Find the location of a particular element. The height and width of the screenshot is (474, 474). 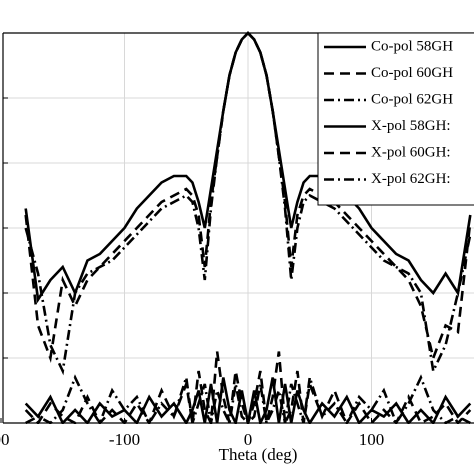

legend-label: Co-pol 58GH is located at coordinates (412, 46).